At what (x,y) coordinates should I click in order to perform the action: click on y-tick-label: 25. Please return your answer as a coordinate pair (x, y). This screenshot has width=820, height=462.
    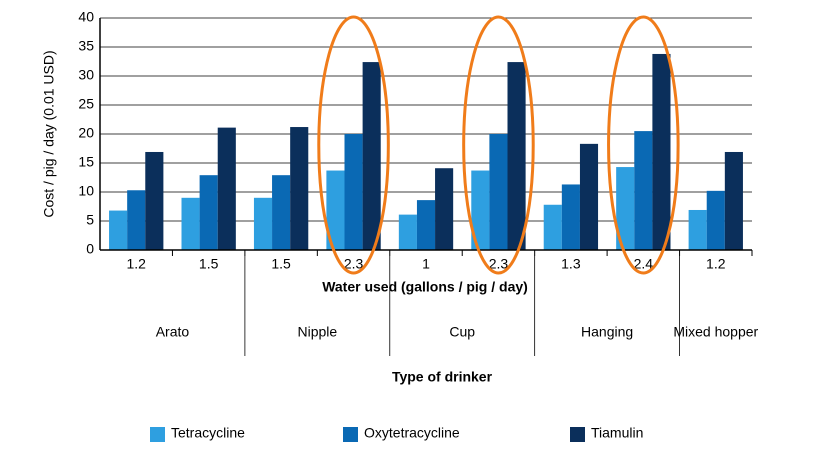
    Looking at the image, I should click on (86, 104).